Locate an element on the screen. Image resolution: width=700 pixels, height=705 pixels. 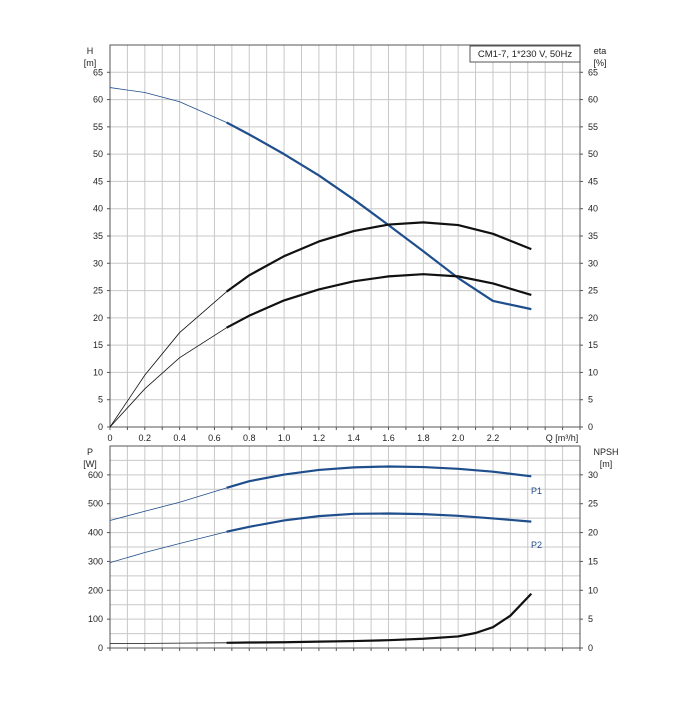
efficiency-tick-label: 15 is located at coordinates (593, 345).